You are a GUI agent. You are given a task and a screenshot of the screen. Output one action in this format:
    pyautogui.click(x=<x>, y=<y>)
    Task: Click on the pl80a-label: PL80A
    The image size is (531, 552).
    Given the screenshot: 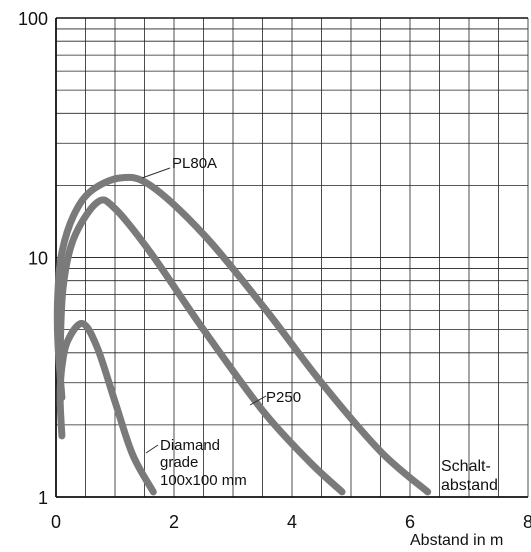 What is the action you would take?
    pyautogui.click(x=194, y=163)
    